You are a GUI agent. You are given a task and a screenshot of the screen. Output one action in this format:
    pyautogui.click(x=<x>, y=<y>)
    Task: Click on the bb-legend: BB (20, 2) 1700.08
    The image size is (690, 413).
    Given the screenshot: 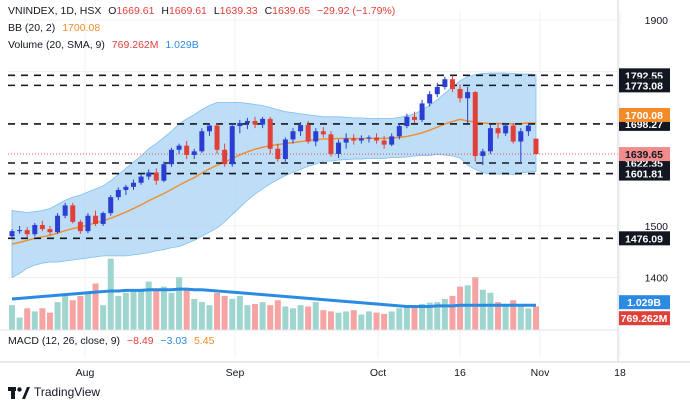 What is the action you would take?
    pyautogui.click(x=56, y=28)
    